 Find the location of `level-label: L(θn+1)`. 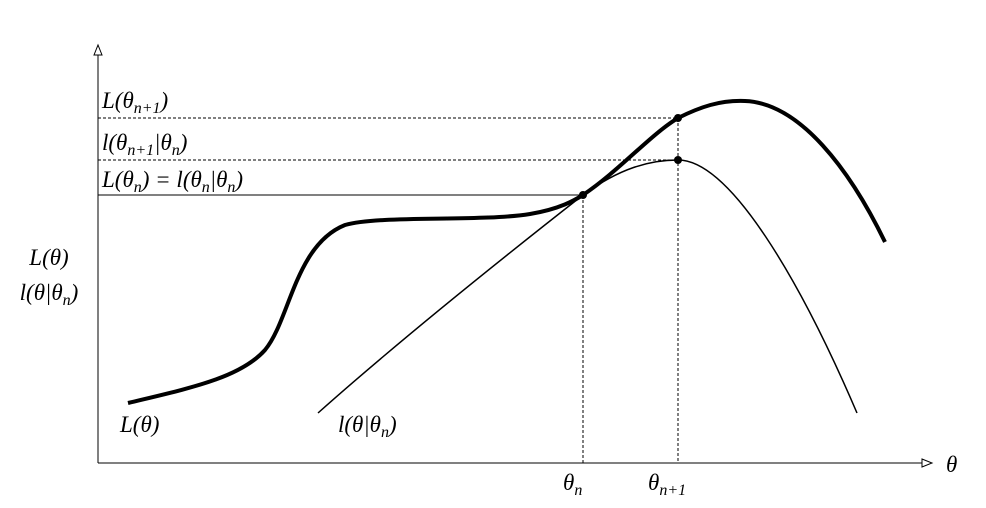

level-label: L(θn+1) is located at coordinates (134, 102).